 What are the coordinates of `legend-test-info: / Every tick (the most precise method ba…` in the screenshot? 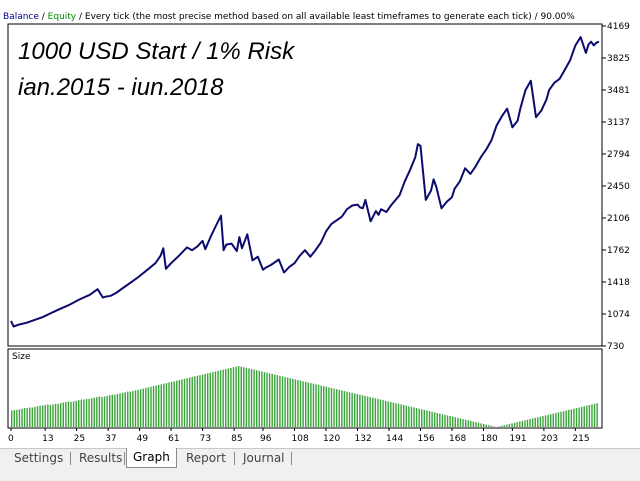 It's located at (325, 17).